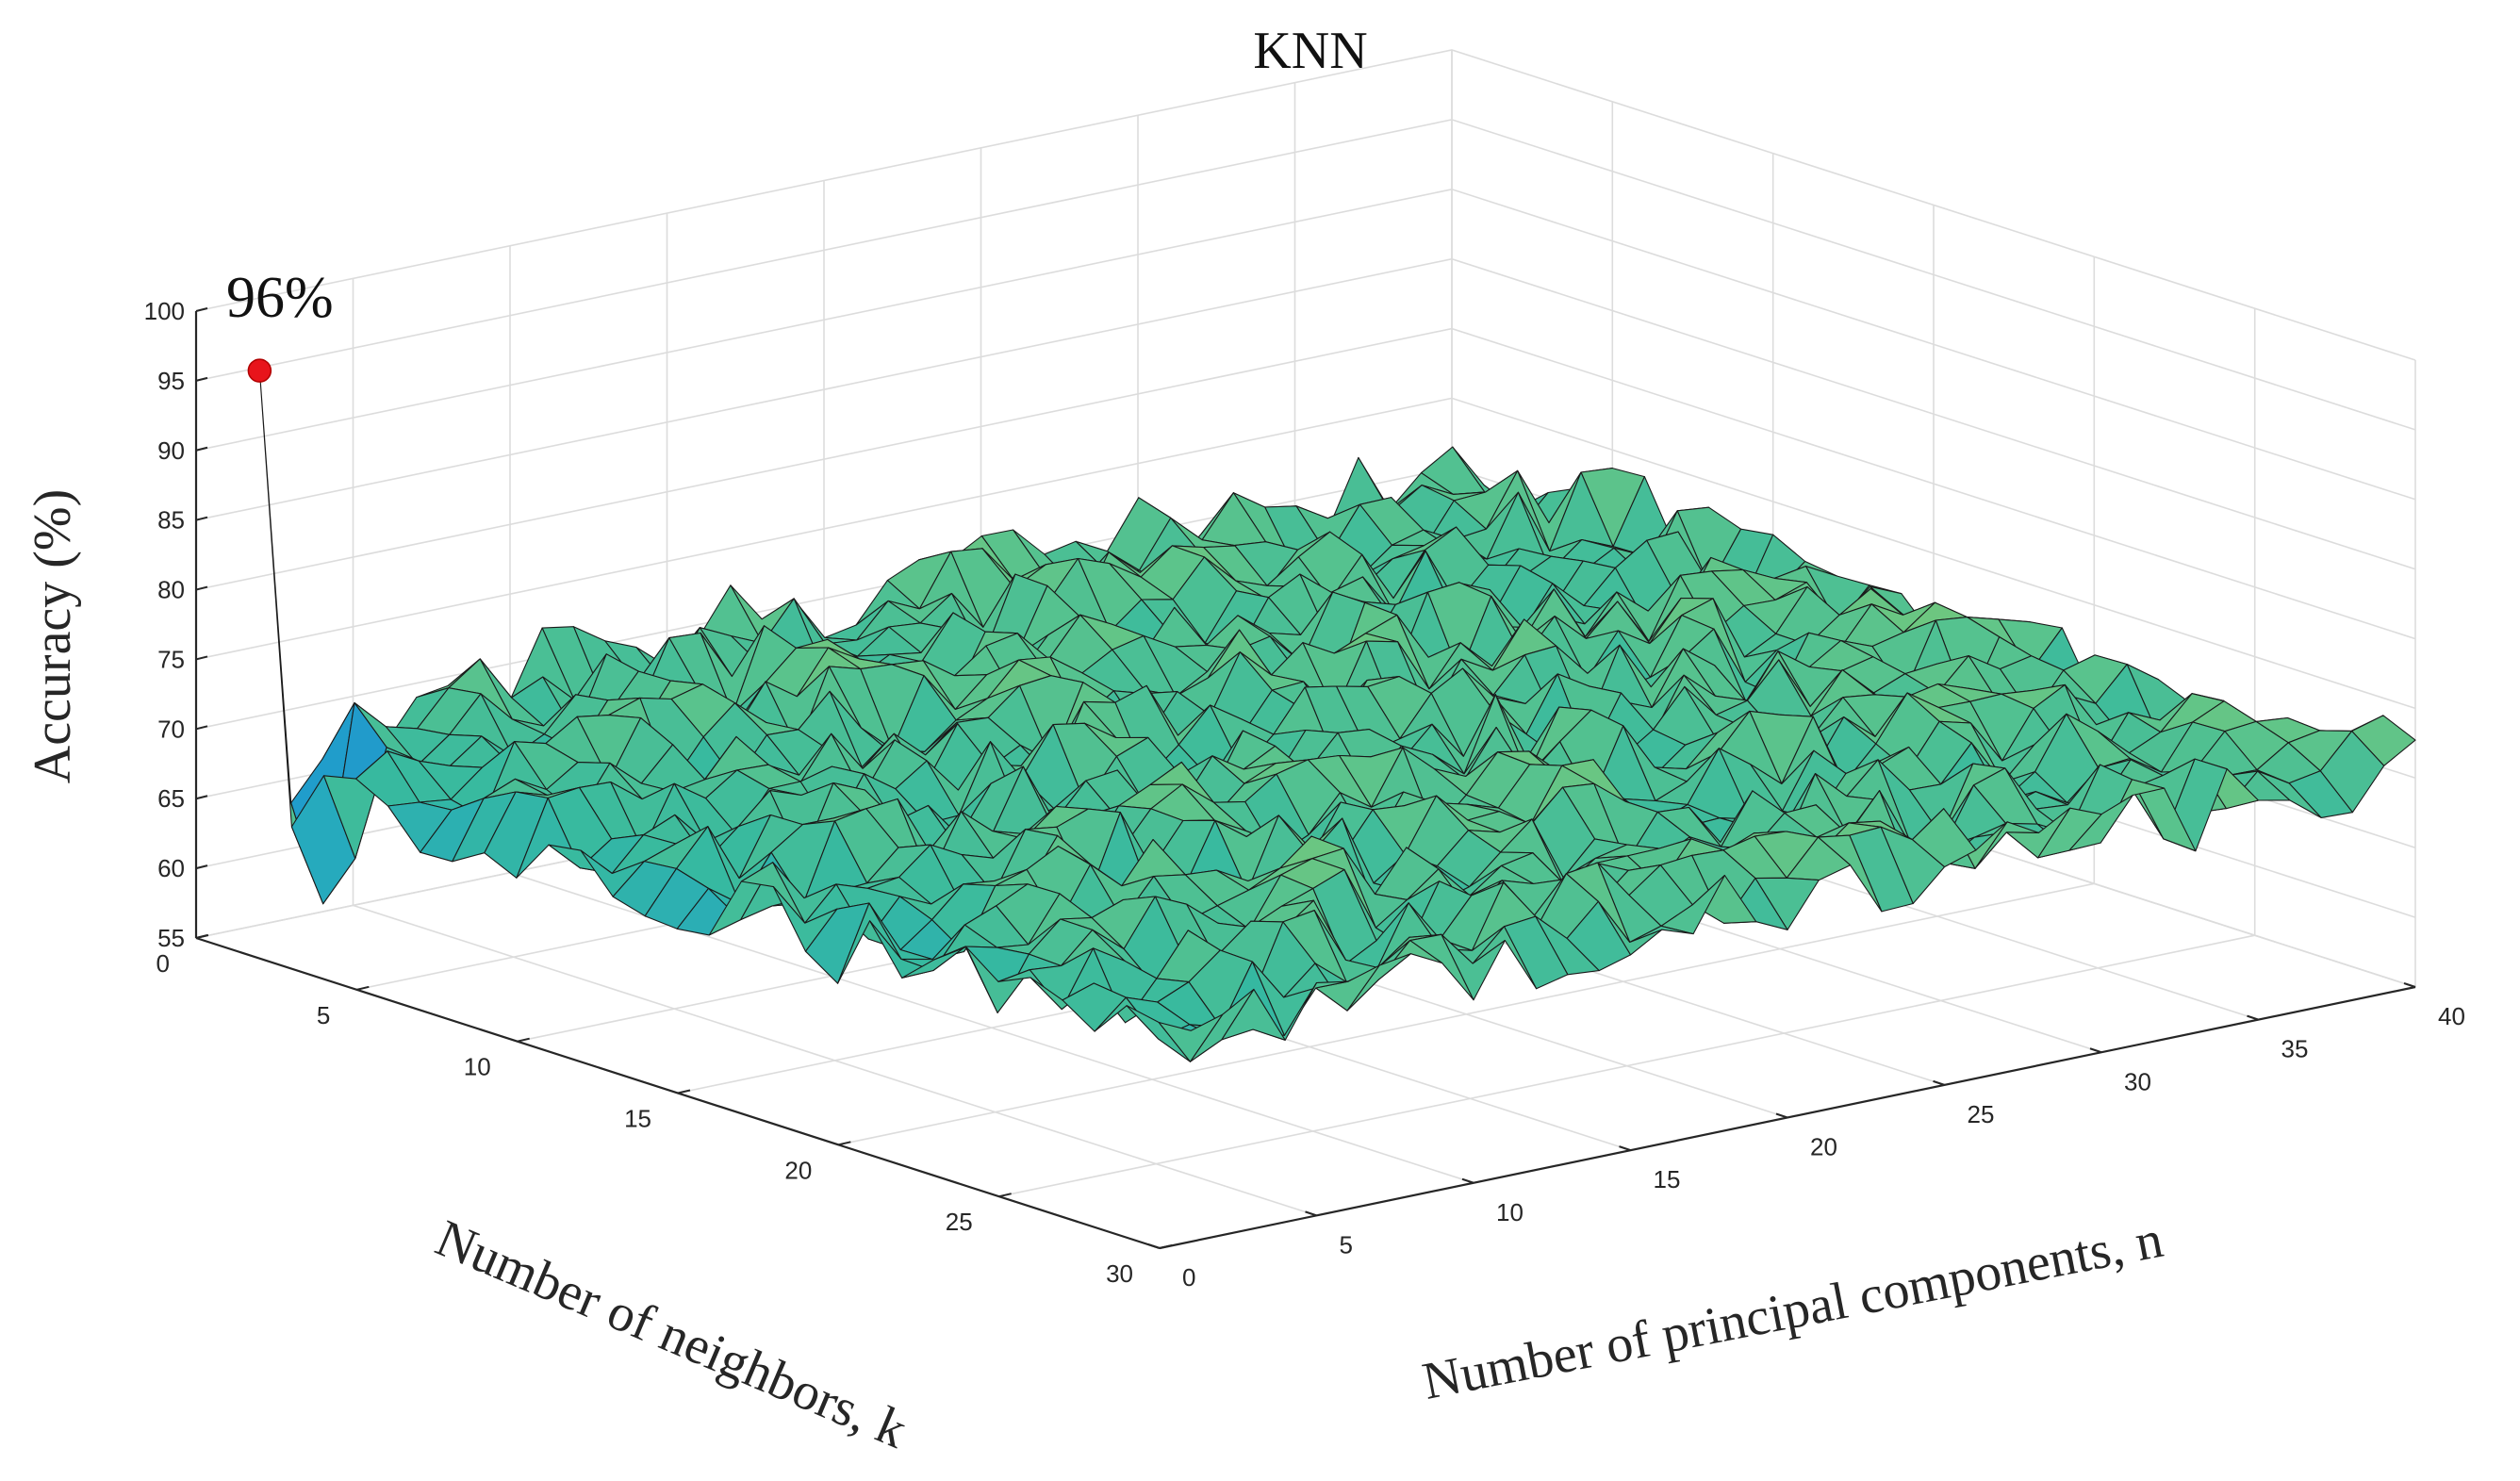 Image resolution: width=2520 pixels, height=1481 pixels. What do you see at coordinates (171, 799) in the screenshot?
I see `z-tick-label: 65` at bounding box center [171, 799].